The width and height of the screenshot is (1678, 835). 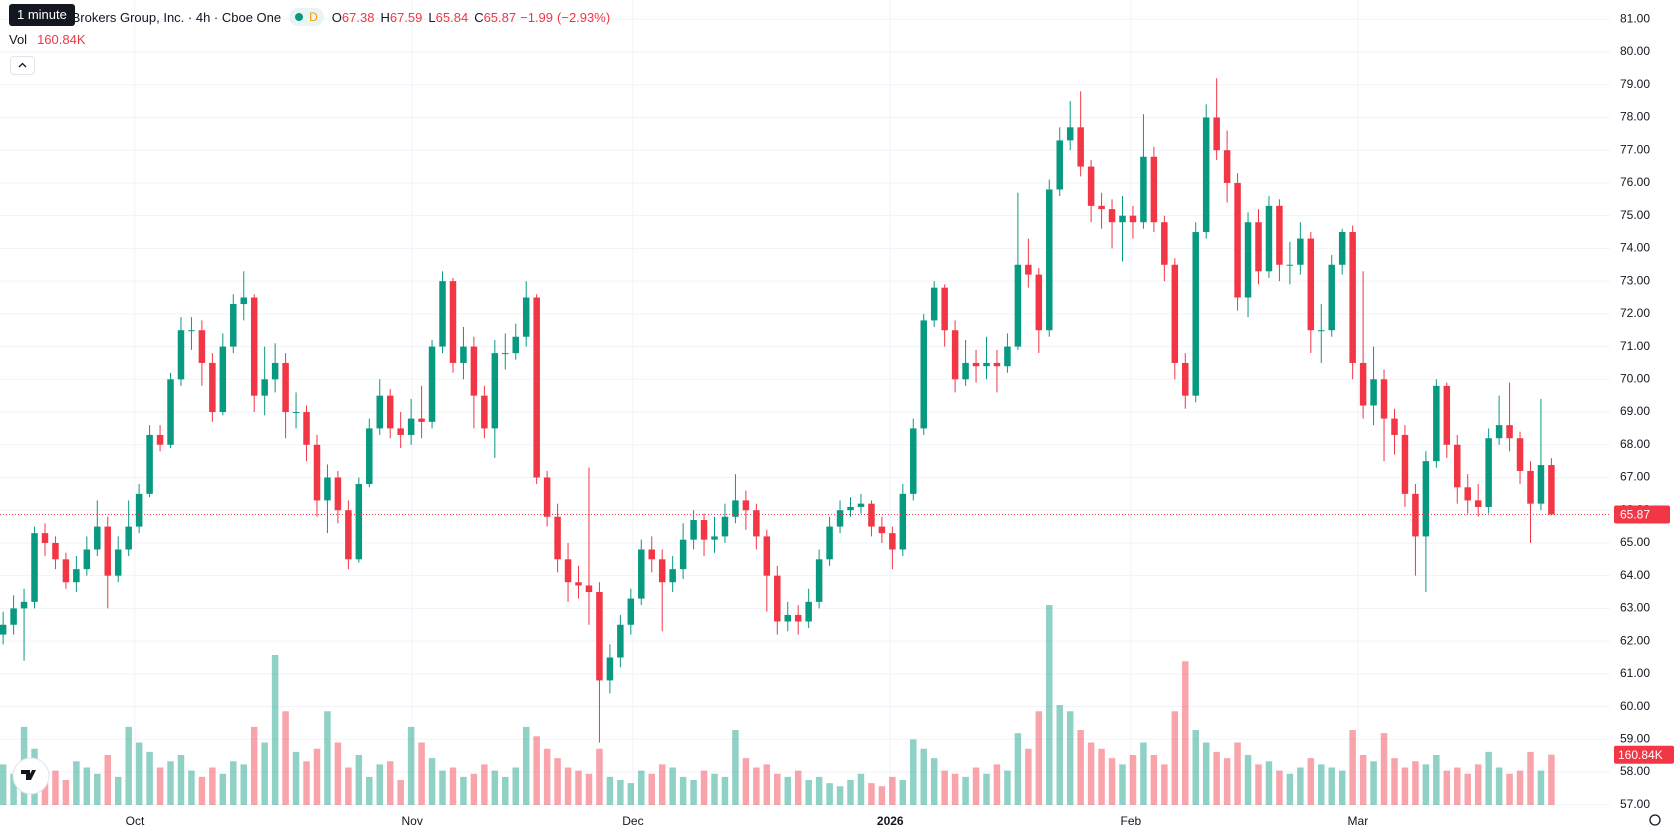 I want to click on ohlc-value: 65.84, so click(x=452, y=17).